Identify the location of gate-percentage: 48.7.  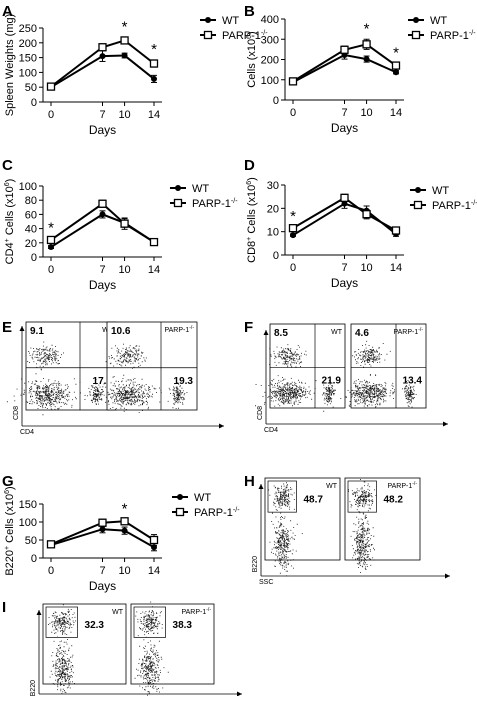
(314, 500).